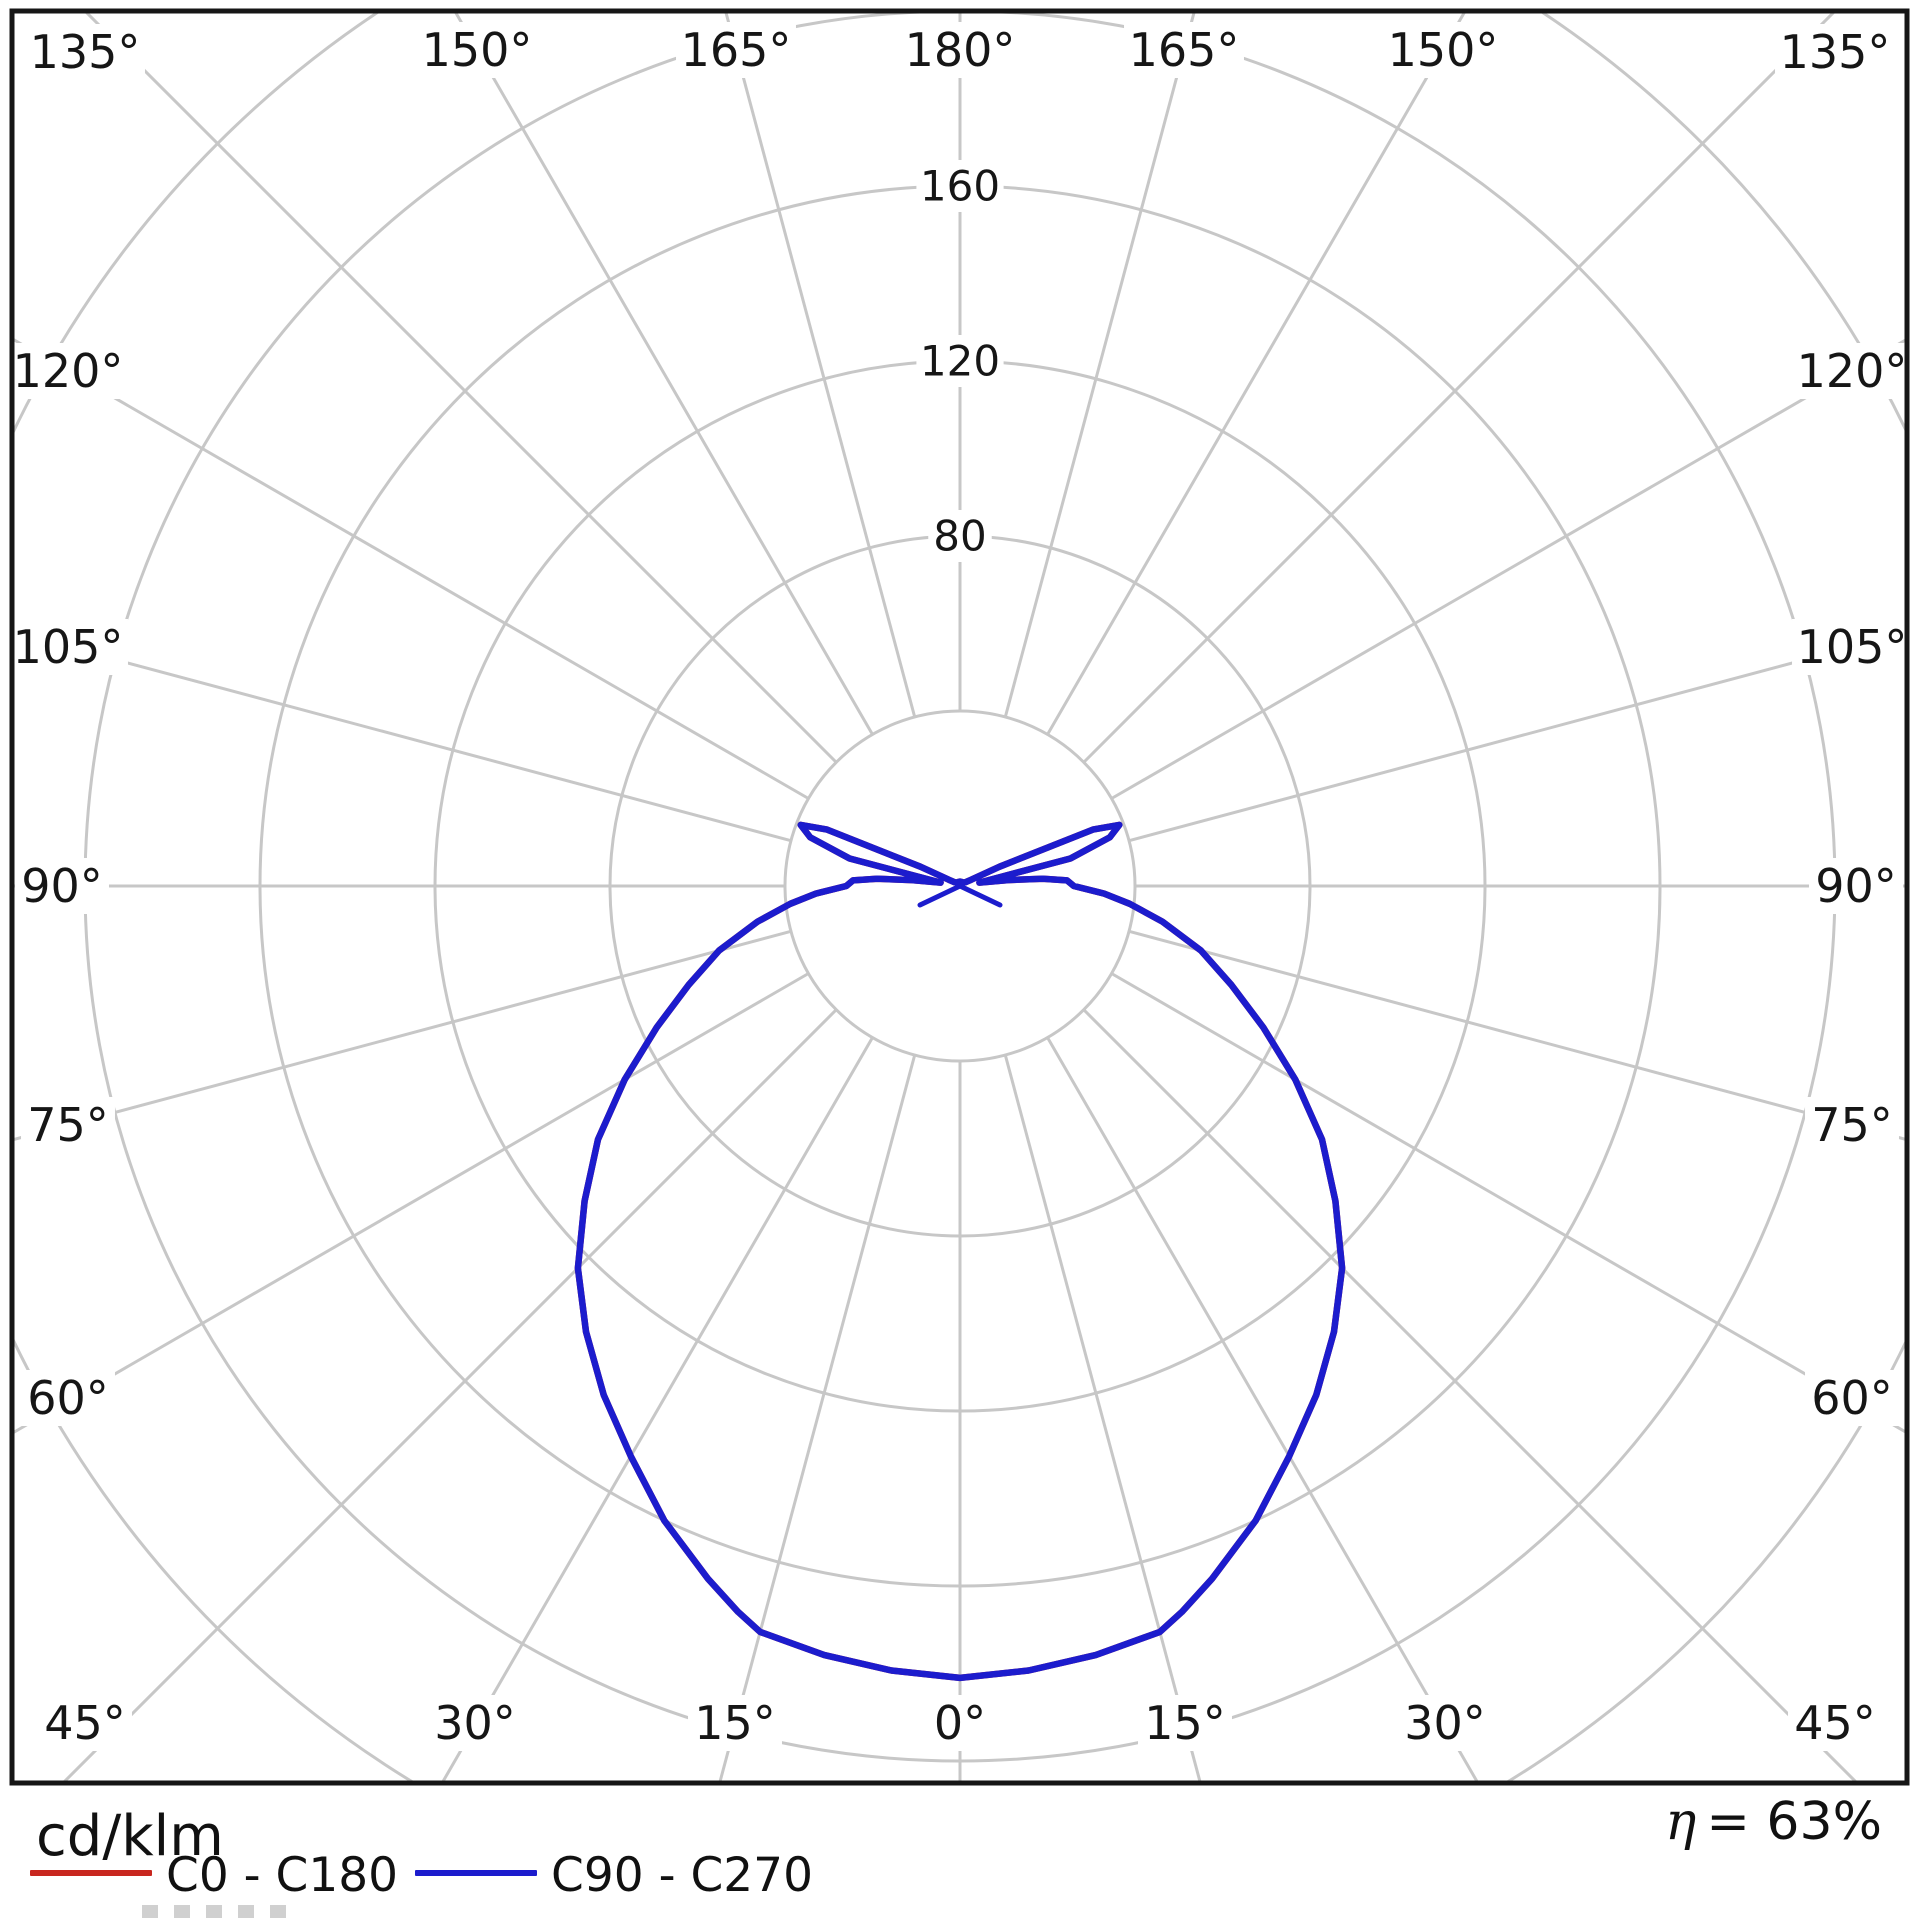 The width and height of the screenshot is (1920, 1920). I want to click on angle-tick-label-23-45°-text: 45°, so click(1835, 1723).